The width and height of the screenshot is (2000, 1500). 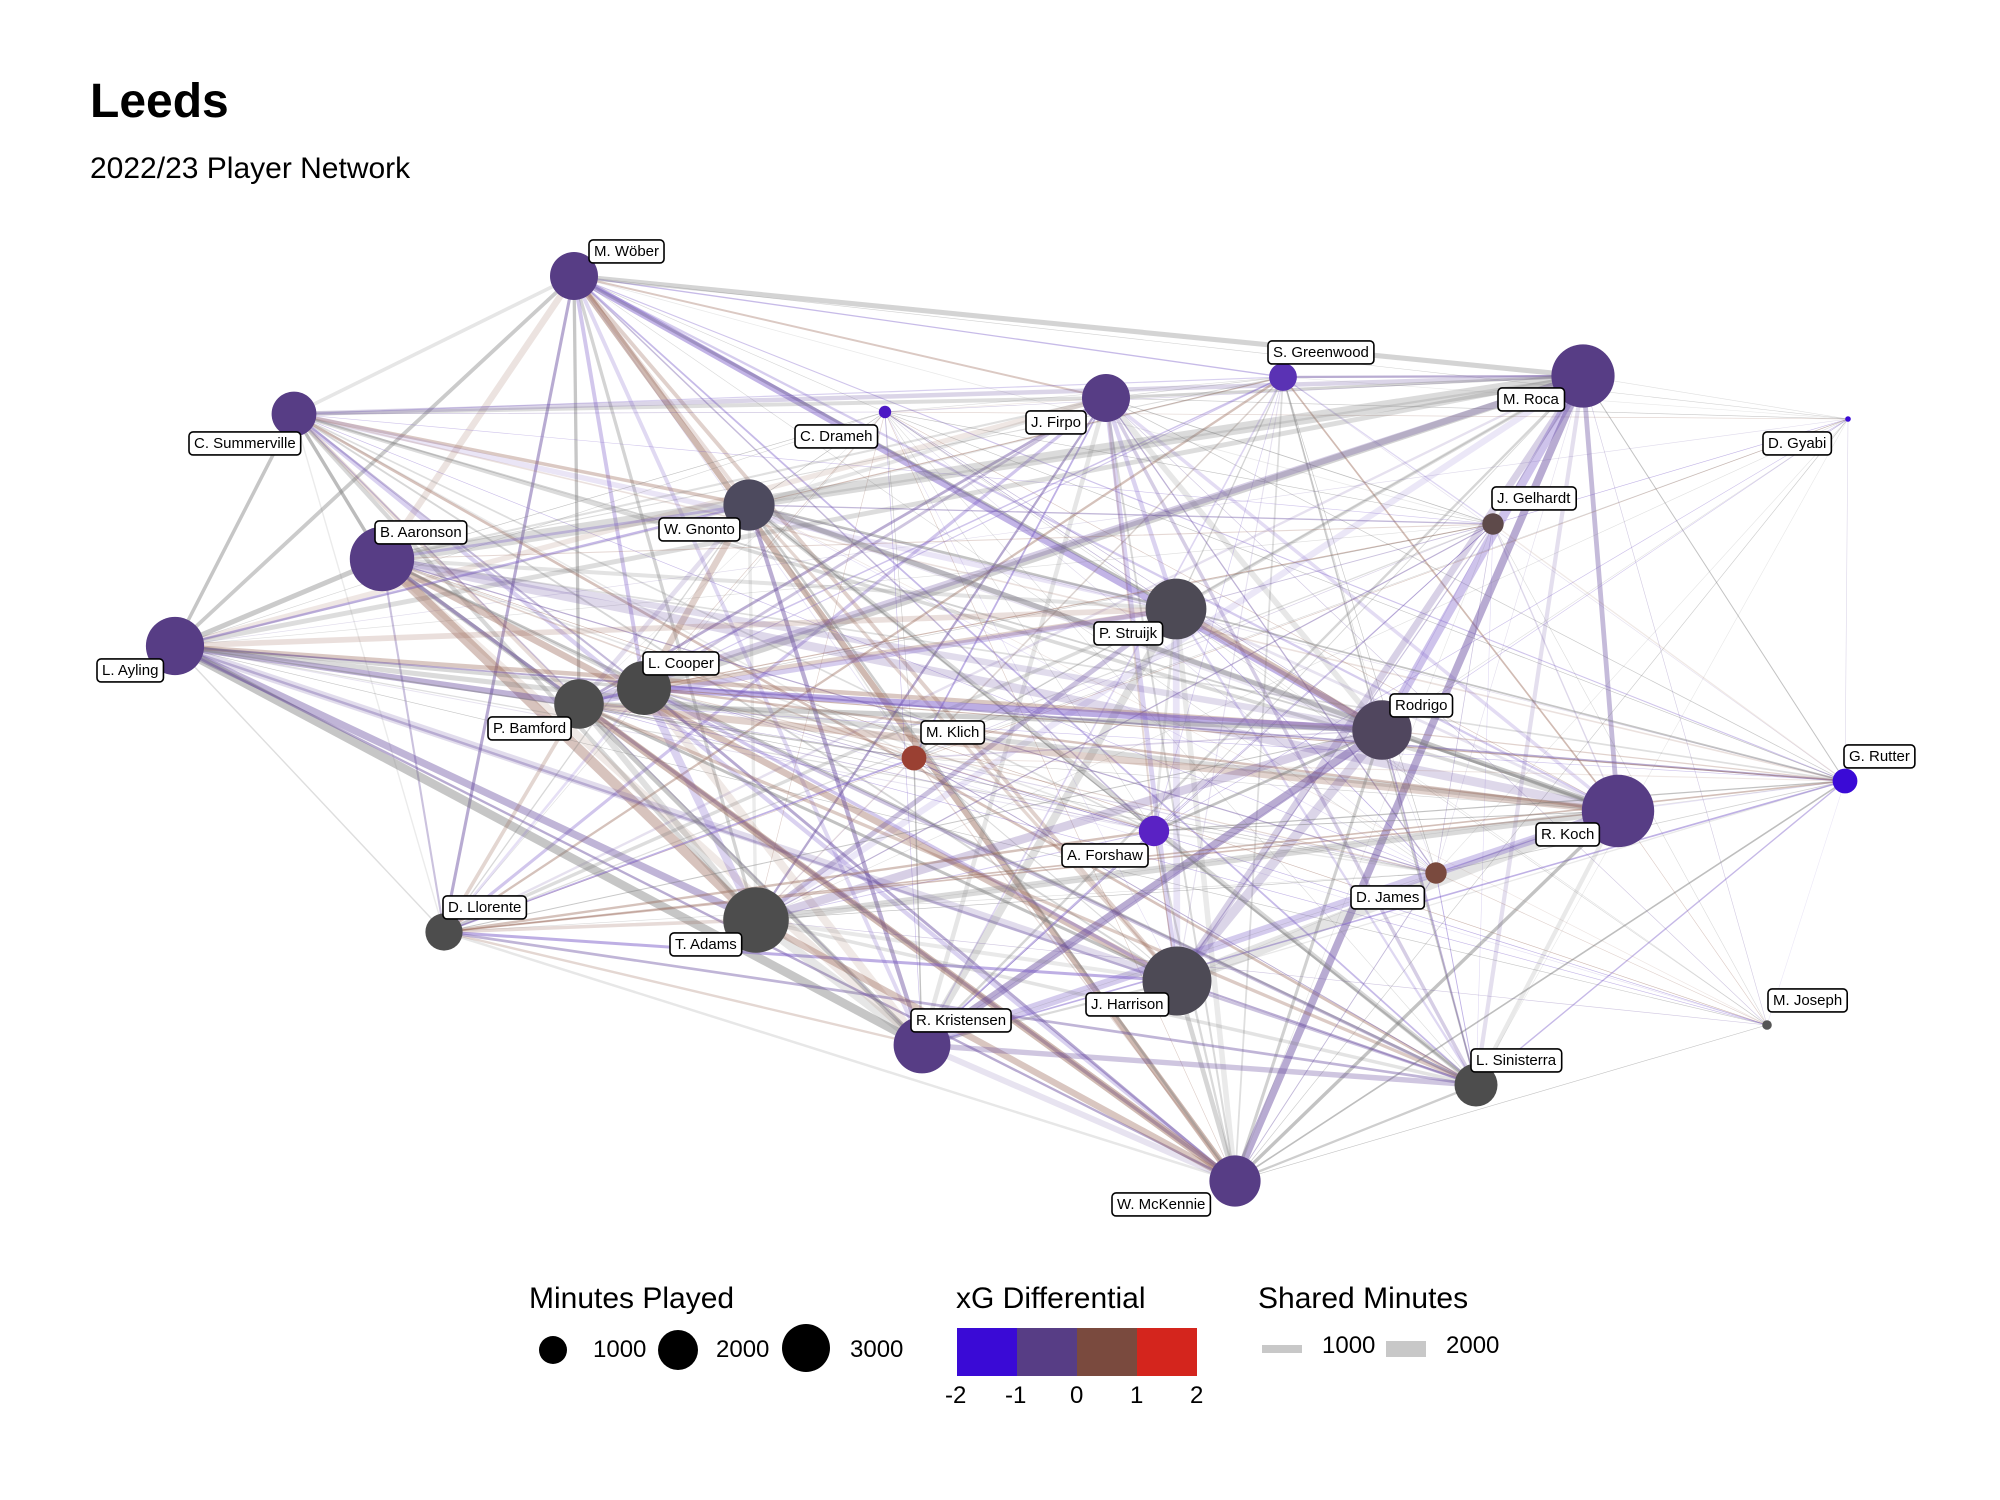 I want to click on edge-koch-llorente, so click(x=1031, y=871).